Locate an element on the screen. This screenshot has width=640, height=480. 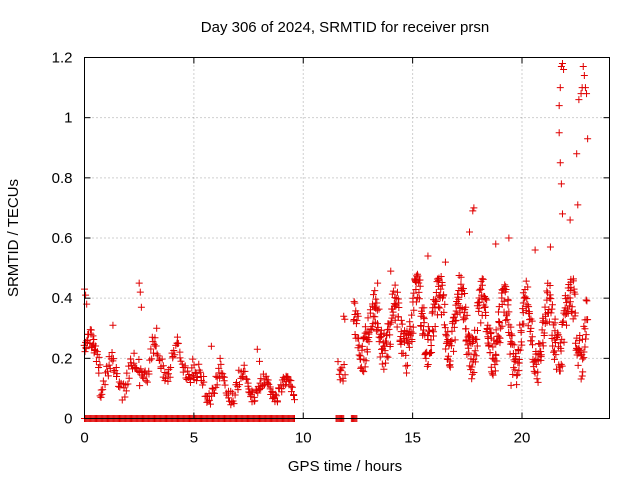
x-tick-label: 0 is located at coordinates (84, 438).